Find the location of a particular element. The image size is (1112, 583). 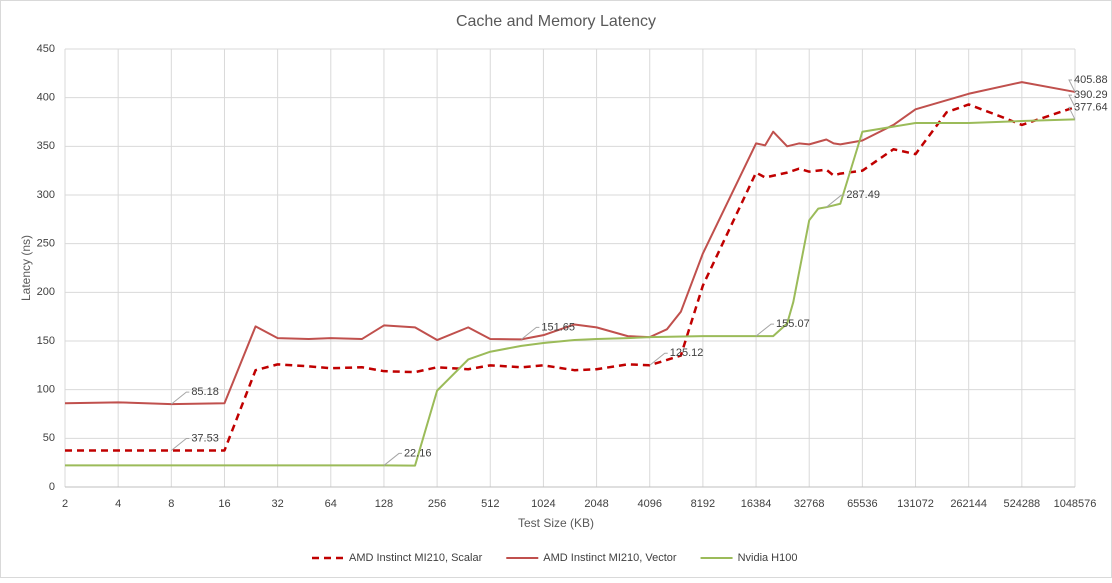

legend-label: AMD Instinct MI210, Scalar is located at coordinates (416, 558).